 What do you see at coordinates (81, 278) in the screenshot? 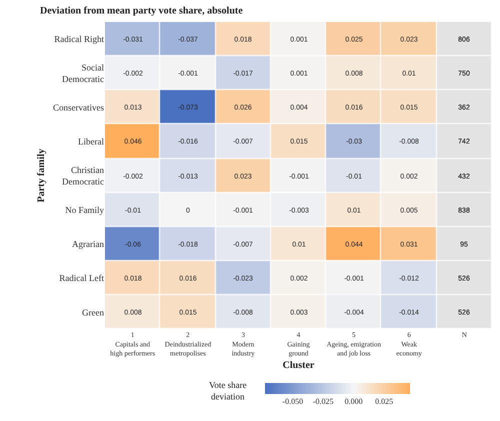
I see `y-tick-label: Radical Left` at bounding box center [81, 278].